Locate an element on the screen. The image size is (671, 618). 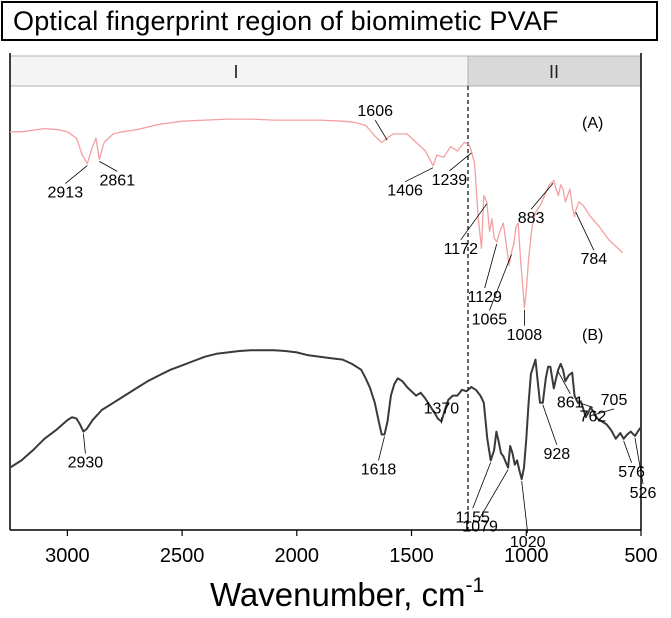
peak-label: 1406 is located at coordinates (405, 191).